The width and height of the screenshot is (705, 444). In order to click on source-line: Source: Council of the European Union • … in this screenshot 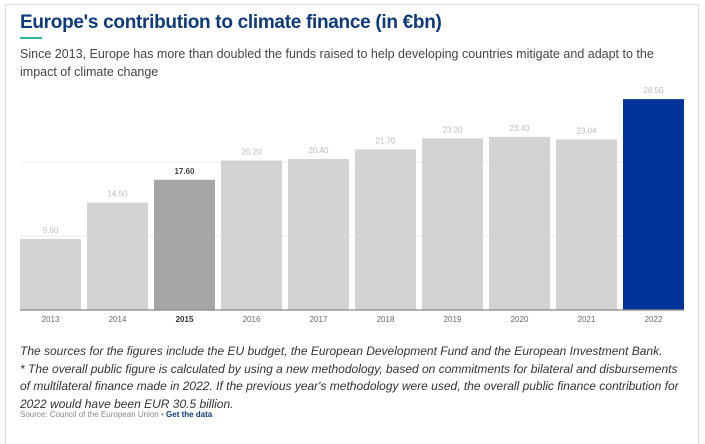, I will do `click(116, 414)`.